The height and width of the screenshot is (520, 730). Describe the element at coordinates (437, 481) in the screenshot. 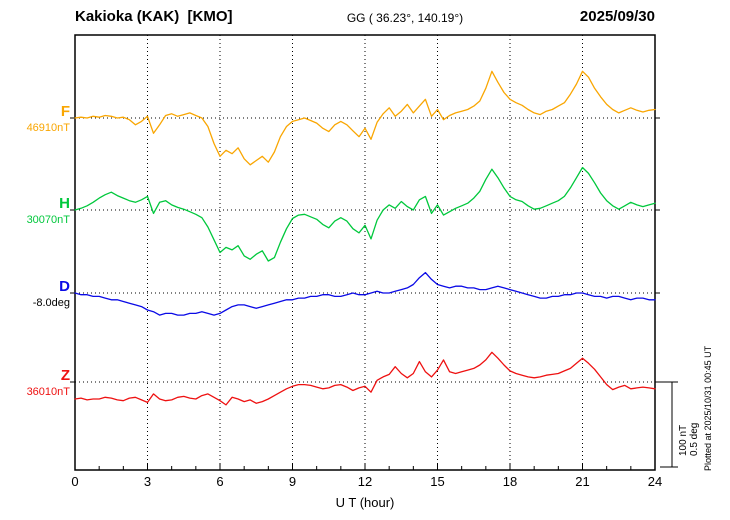

I see `x-tick-label-15: 15` at that location.